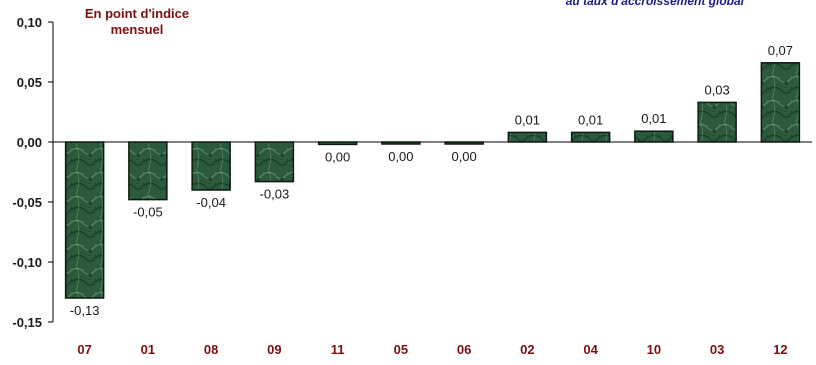  What do you see at coordinates (780, 50) in the screenshot?
I see `data-label: 0,07` at bounding box center [780, 50].